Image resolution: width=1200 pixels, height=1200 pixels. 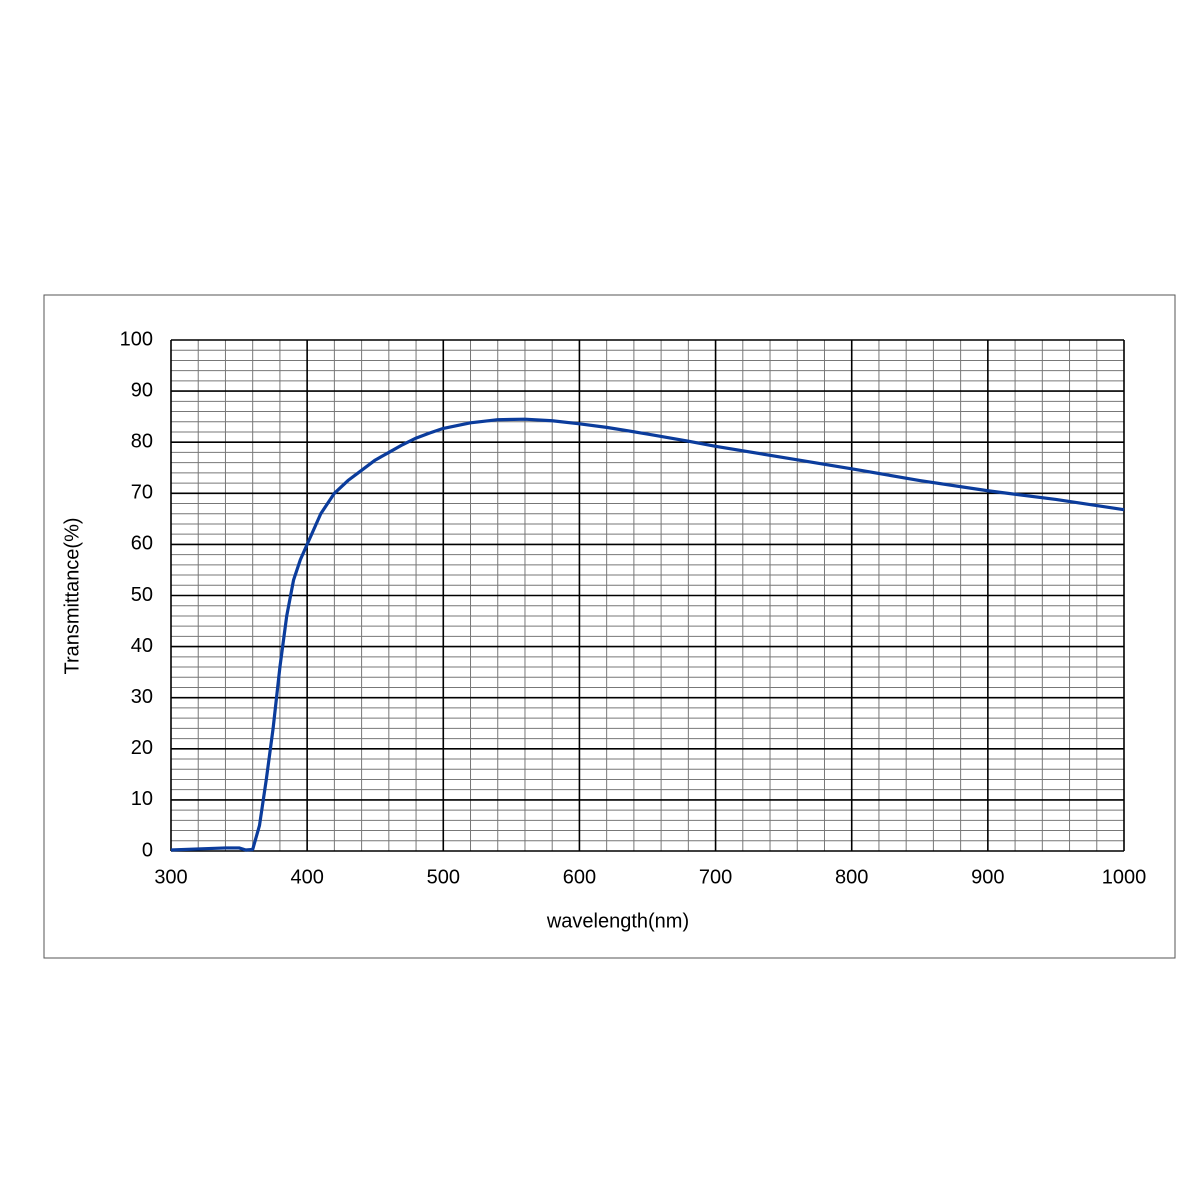 What do you see at coordinates (142, 390) in the screenshot?
I see `y-tick-label: 90` at bounding box center [142, 390].